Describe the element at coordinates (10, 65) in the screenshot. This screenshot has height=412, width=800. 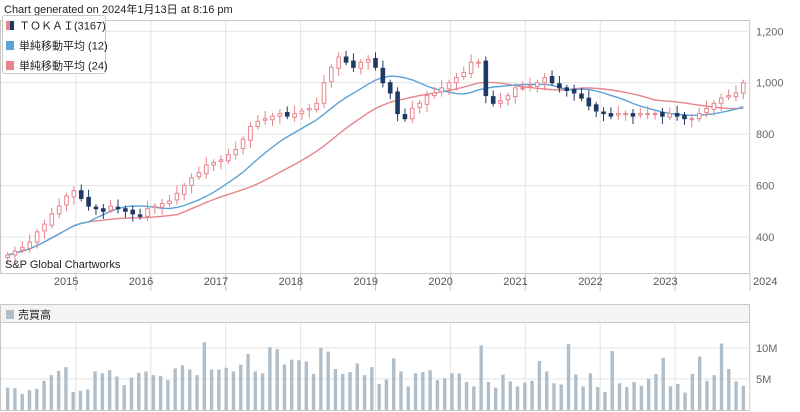
I see `legend-swatch-ma24` at that location.